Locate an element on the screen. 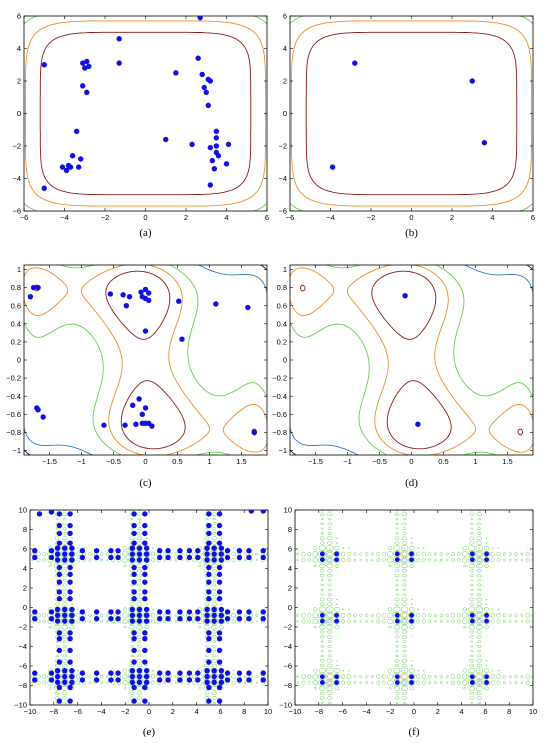 The width and height of the screenshot is (550, 743). x-tick-label: −8 is located at coordinates (319, 711).